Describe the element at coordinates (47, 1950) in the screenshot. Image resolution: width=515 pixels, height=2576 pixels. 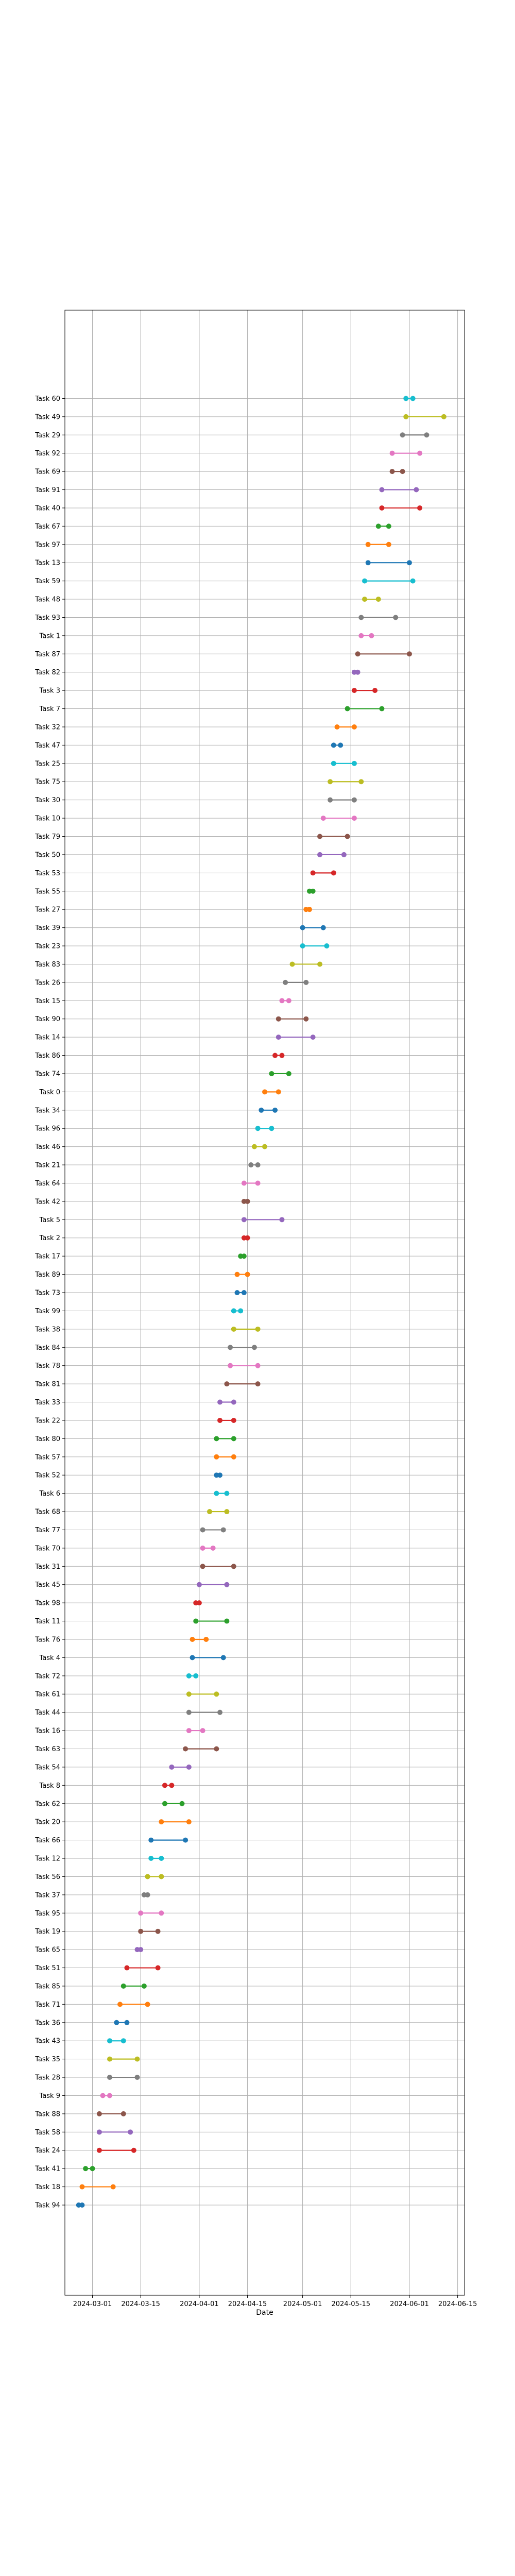
I see `y-tick-label: Task 65` at that location.